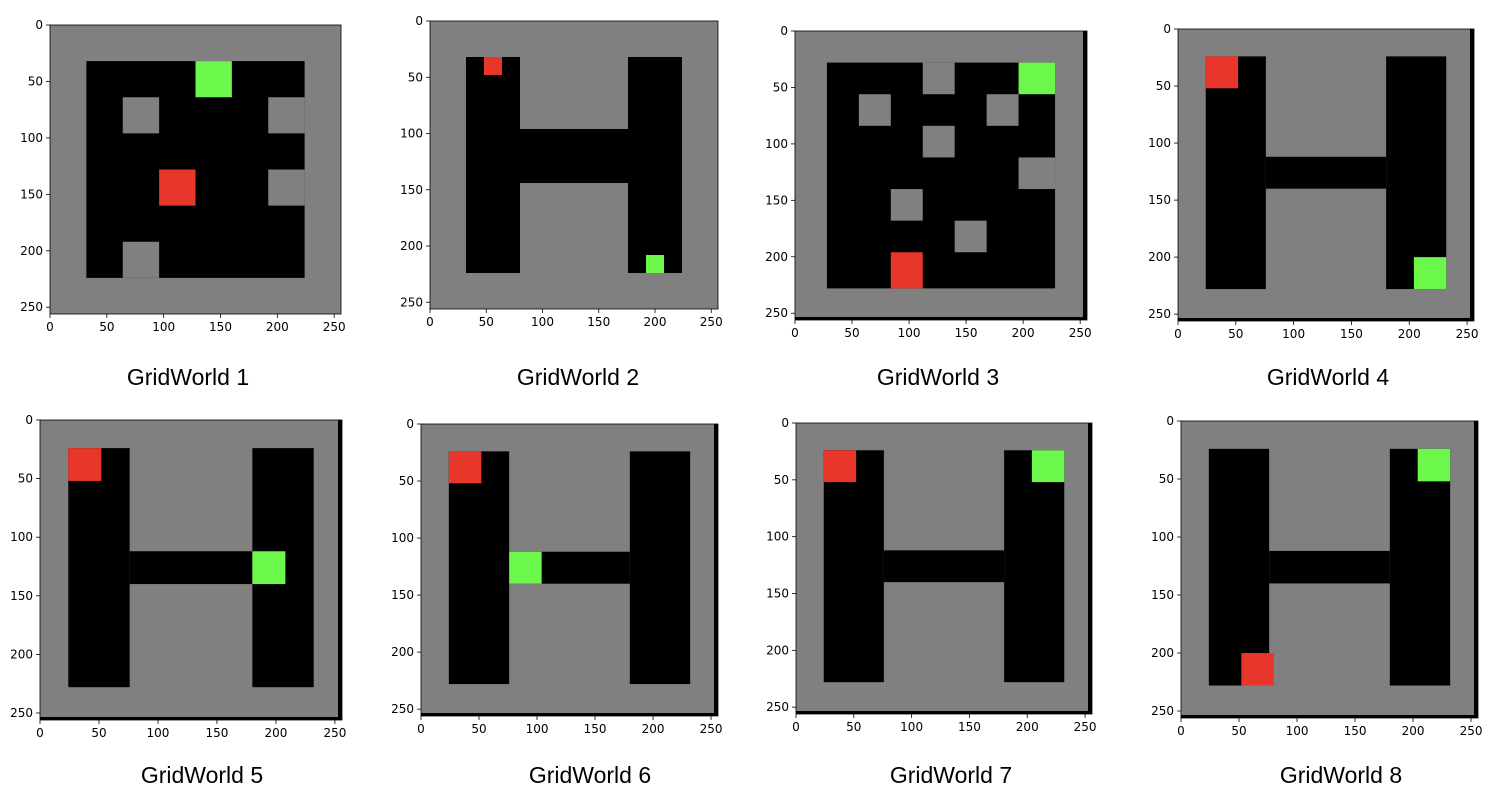 The width and height of the screenshot is (1504, 812). What do you see at coordinates (561, 171) in the screenshot?
I see `gridworld-plot-2: 0 0 50 50 100 100 150 150 200 200 250 250` at bounding box center [561, 171].